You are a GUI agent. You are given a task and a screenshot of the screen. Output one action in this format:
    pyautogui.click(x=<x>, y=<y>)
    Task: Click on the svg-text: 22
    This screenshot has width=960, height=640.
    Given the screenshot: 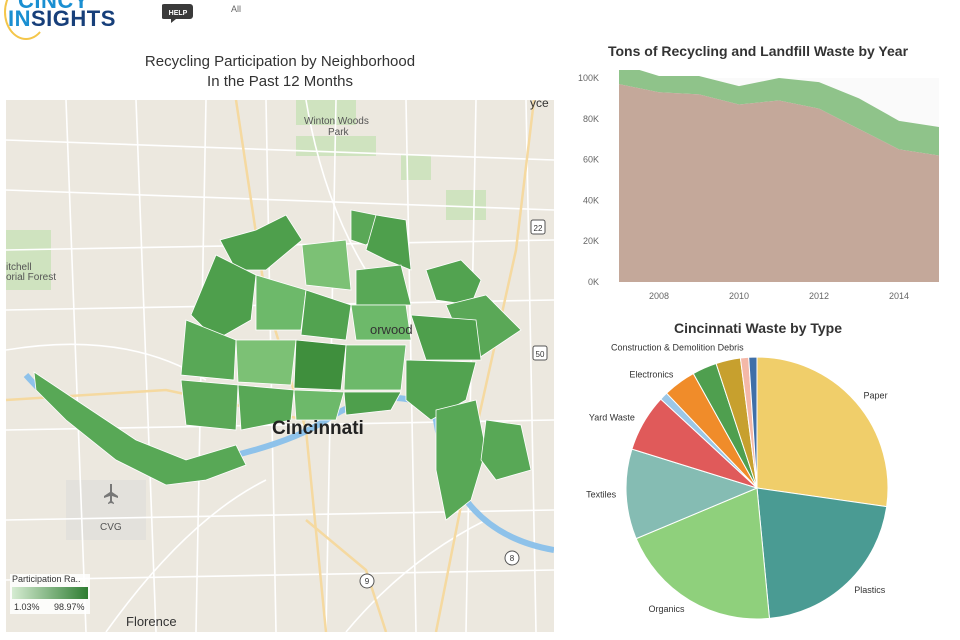 What is the action you would take?
    pyautogui.click(x=538, y=228)
    